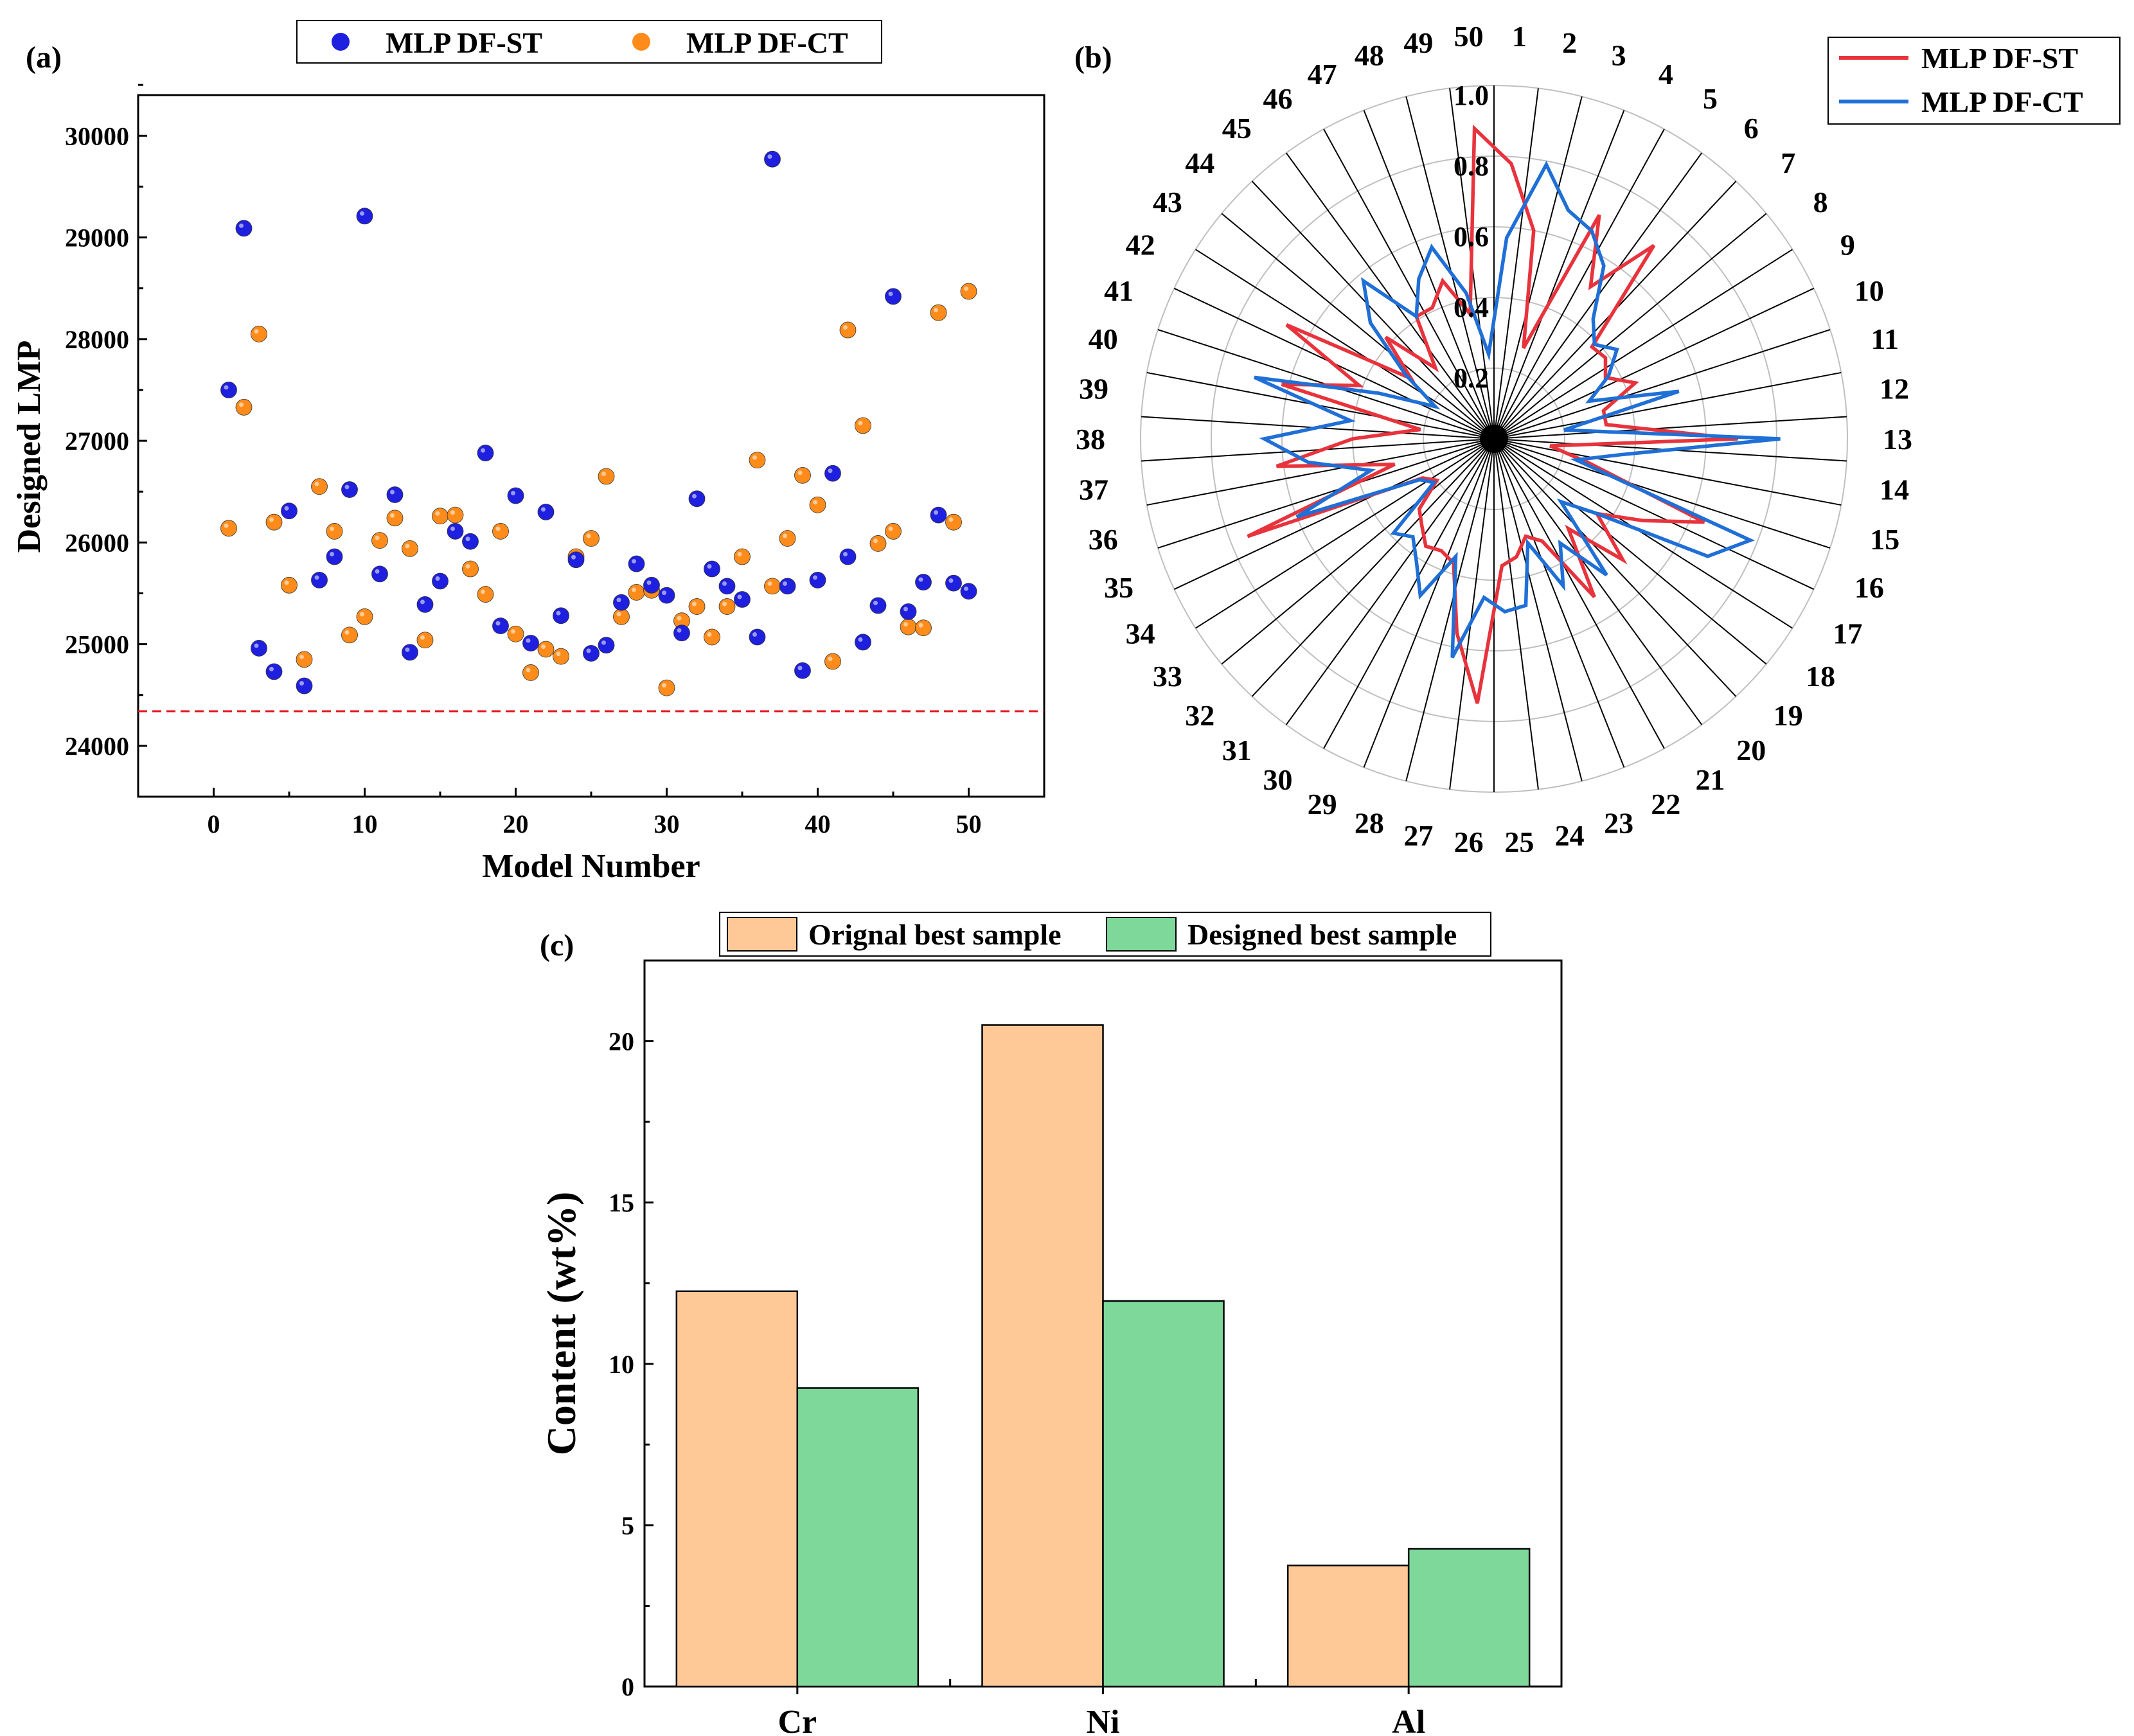 The height and width of the screenshot is (1736, 2134). Describe the element at coordinates (97, 644) in the screenshot. I see `y-tick-label: 25000` at that location.